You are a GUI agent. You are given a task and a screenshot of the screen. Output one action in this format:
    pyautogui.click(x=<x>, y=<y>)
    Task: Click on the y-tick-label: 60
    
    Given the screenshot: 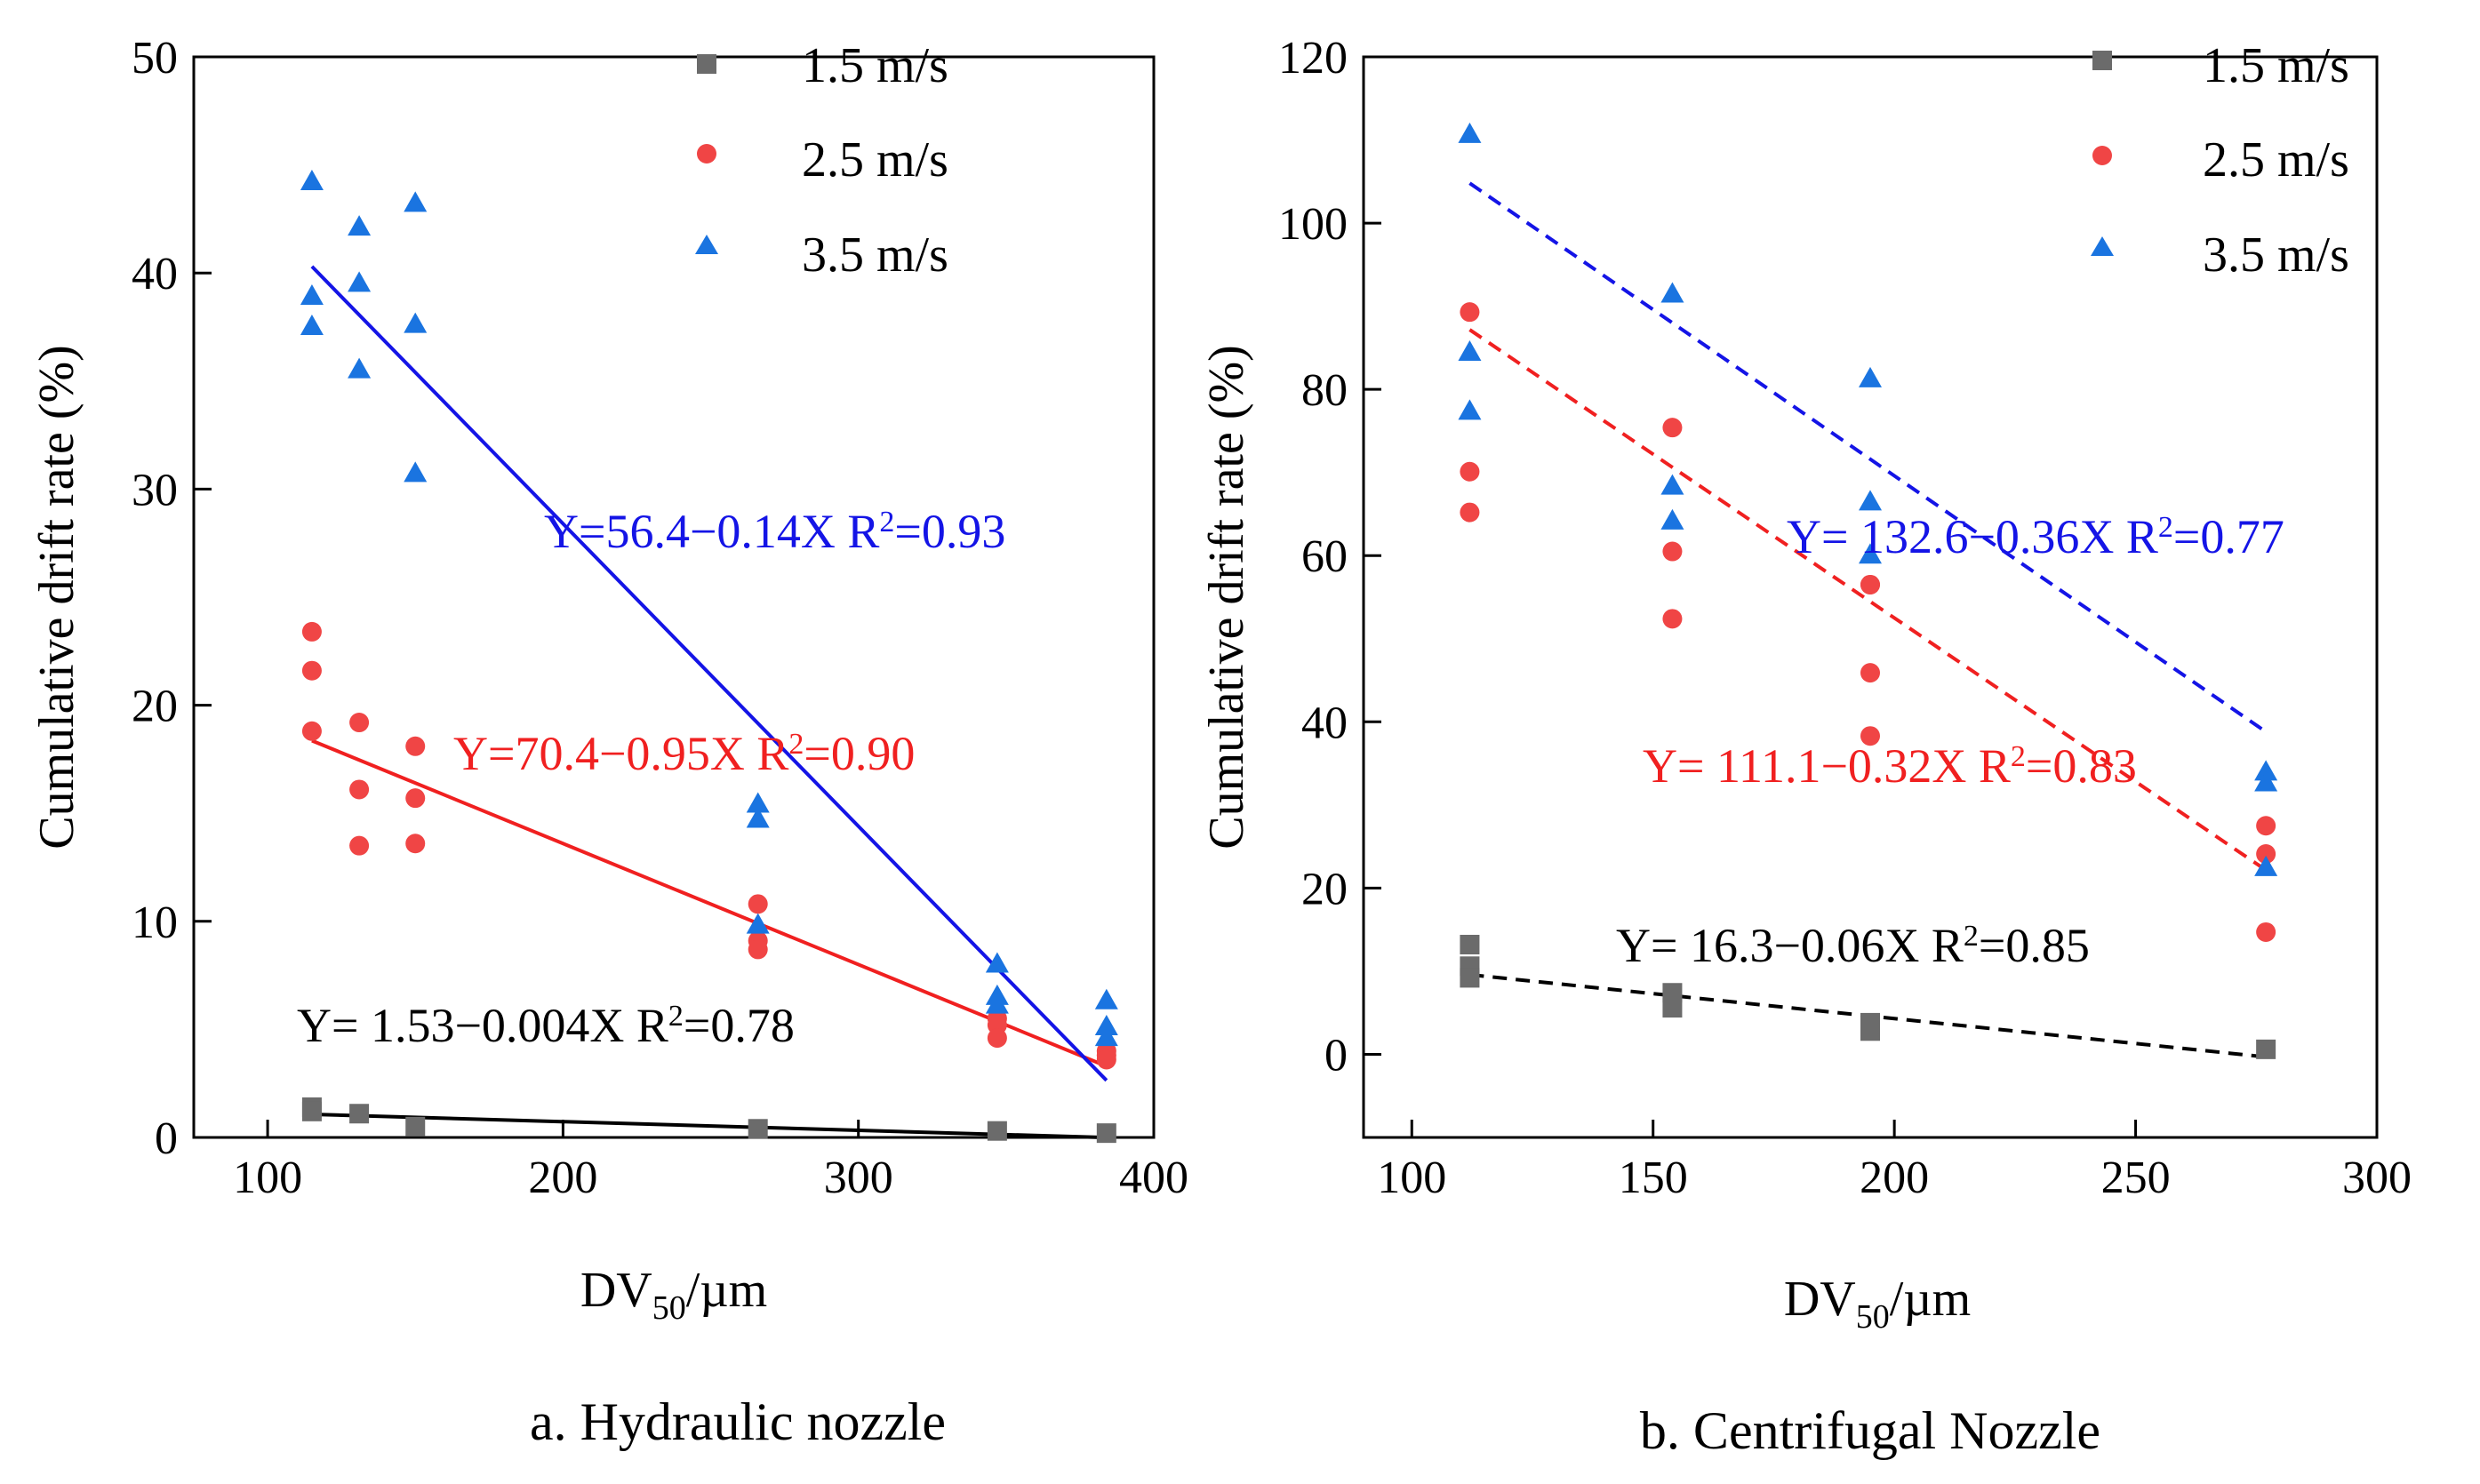 What is the action you would take?
    pyautogui.click(x=1324, y=556)
    